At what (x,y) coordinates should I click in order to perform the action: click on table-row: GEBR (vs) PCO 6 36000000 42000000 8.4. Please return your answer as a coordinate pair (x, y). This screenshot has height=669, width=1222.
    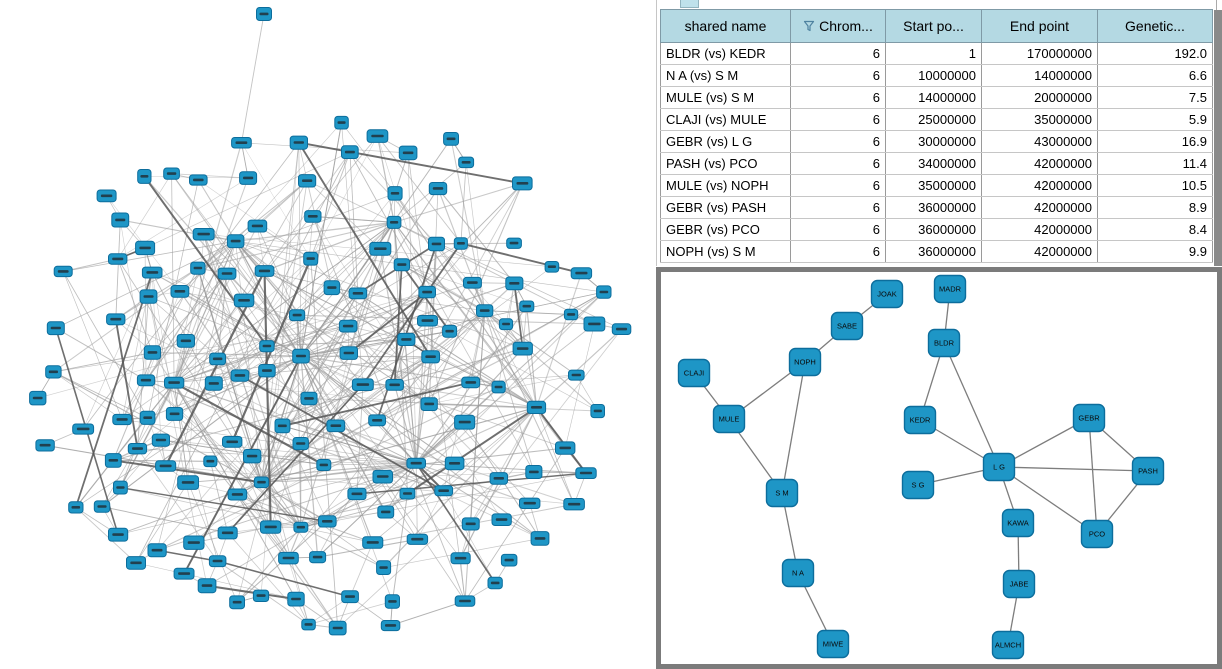
    Looking at the image, I should click on (936, 229).